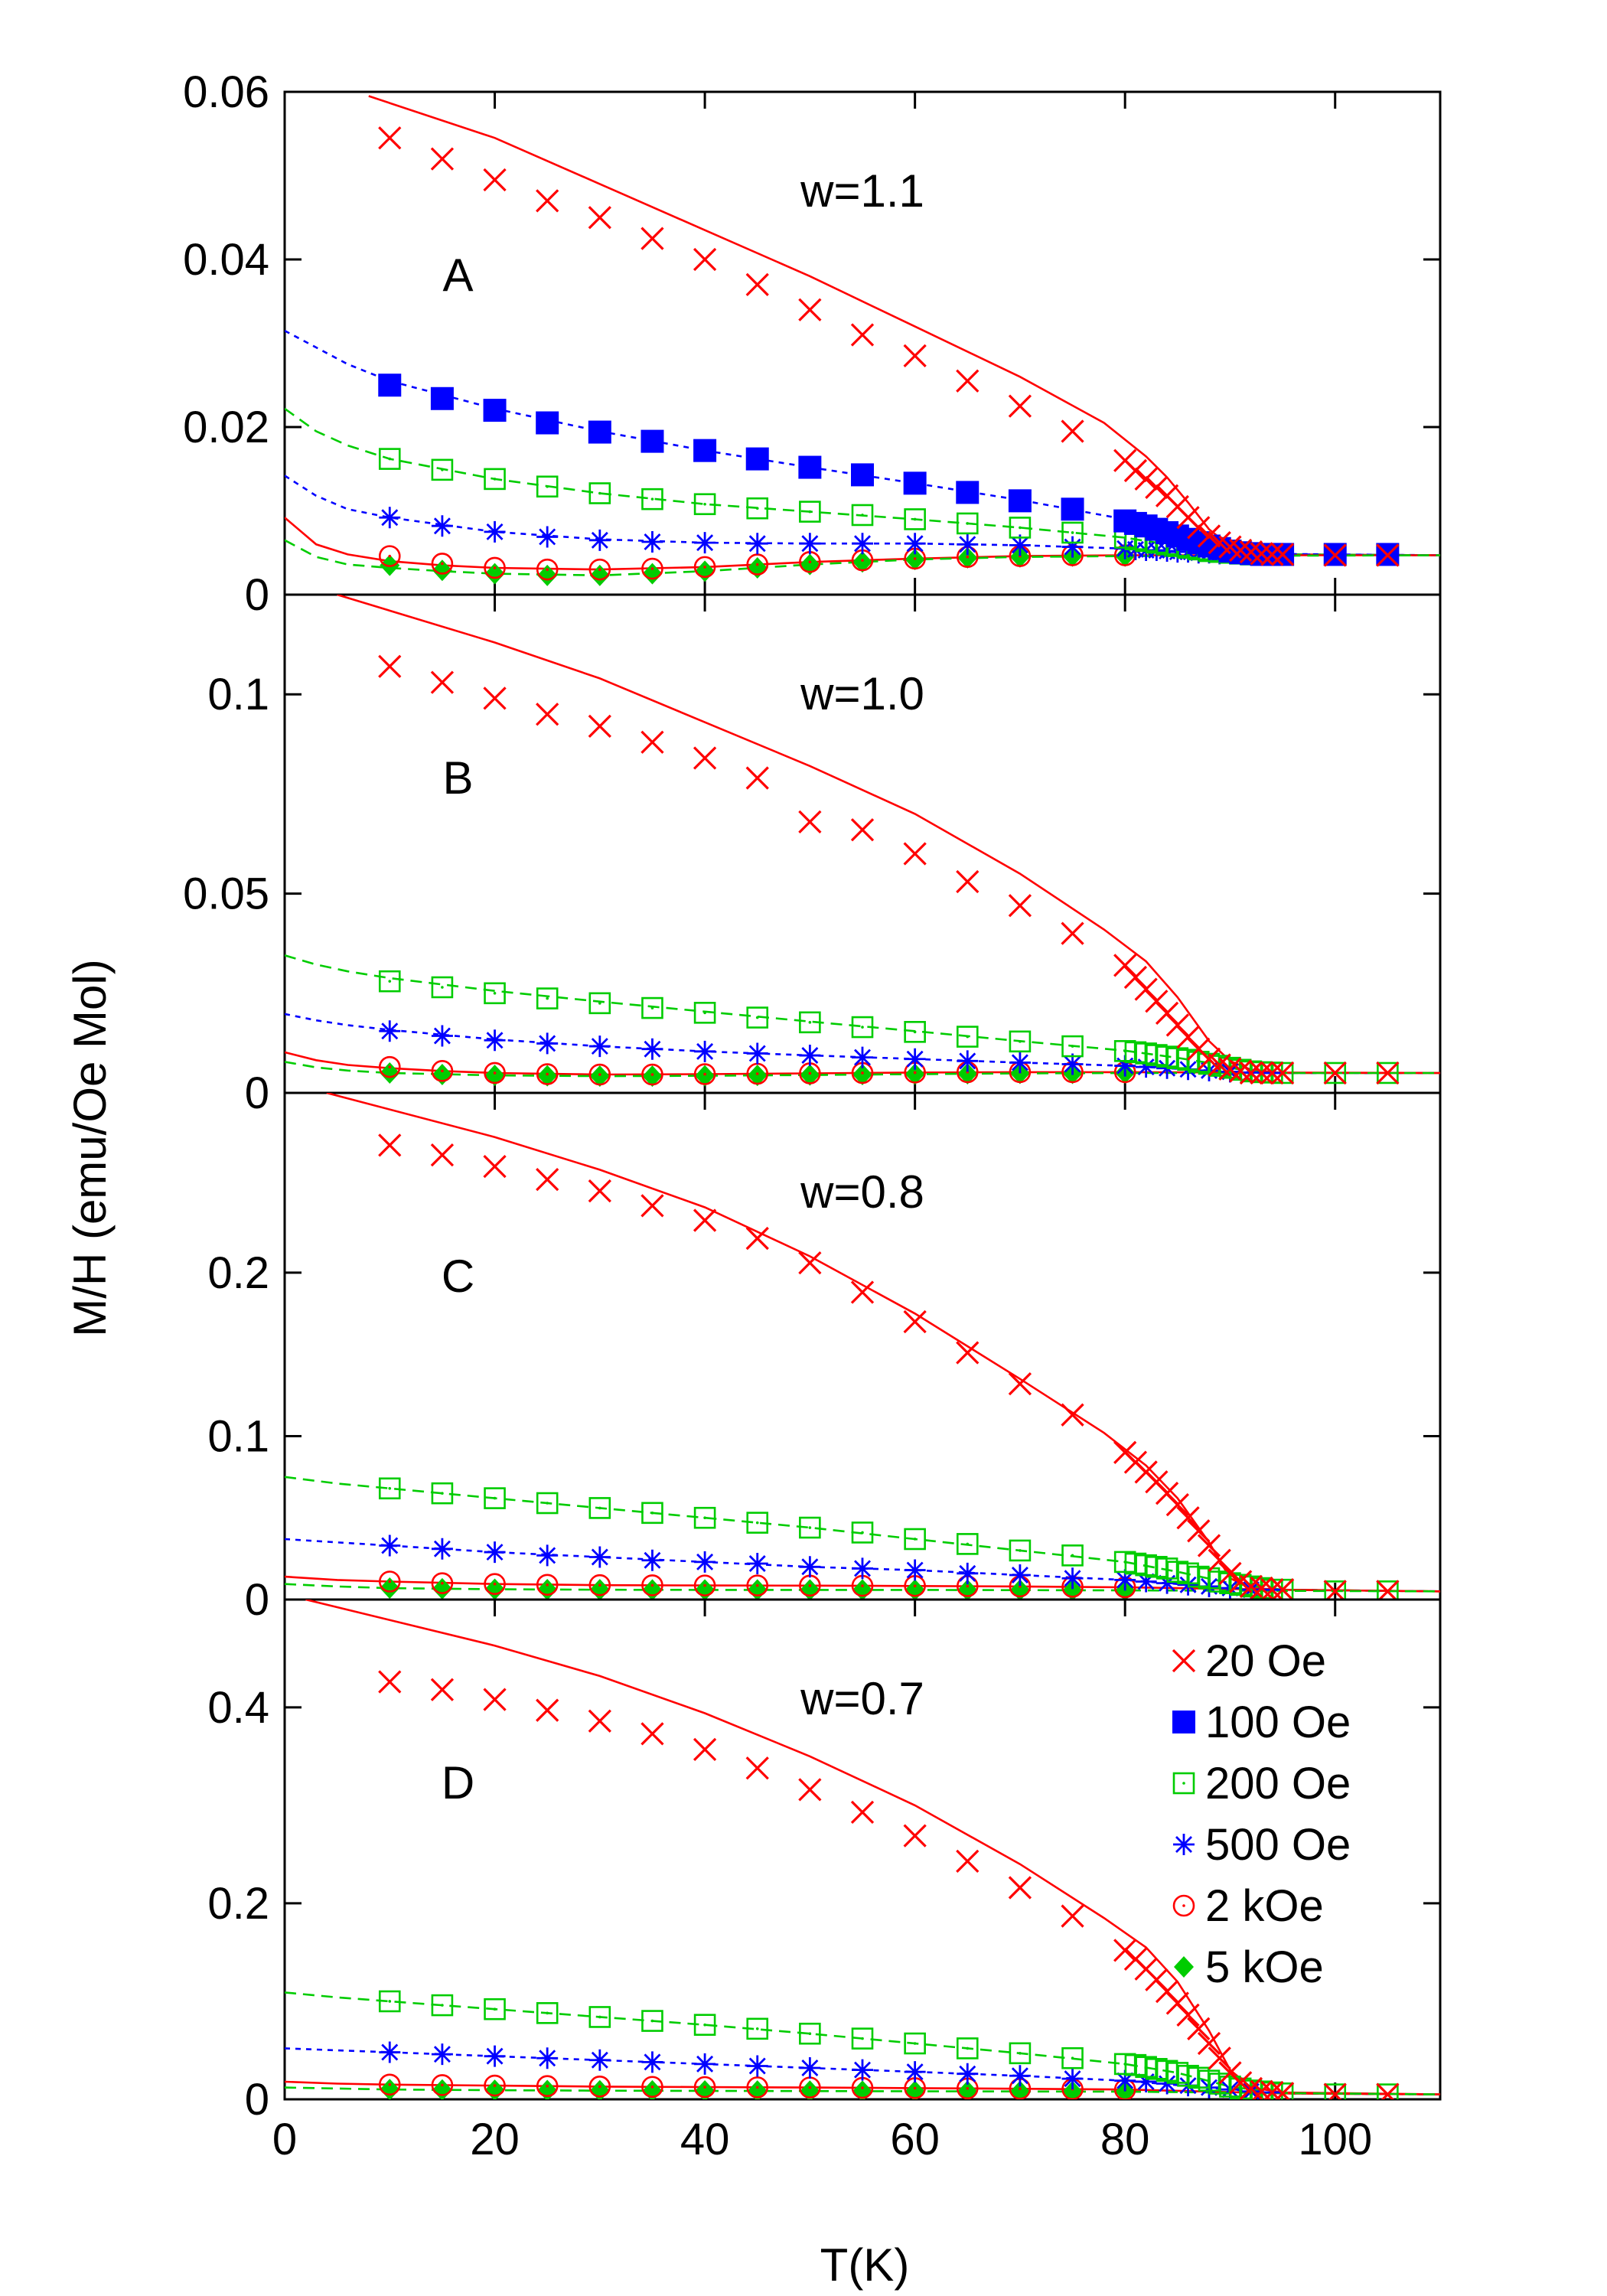 This screenshot has height=2296, width=1607. Describe the element at coordinates (1278, 1845) in the screenshot. I see `legend-label: 500 Oe` at that location.